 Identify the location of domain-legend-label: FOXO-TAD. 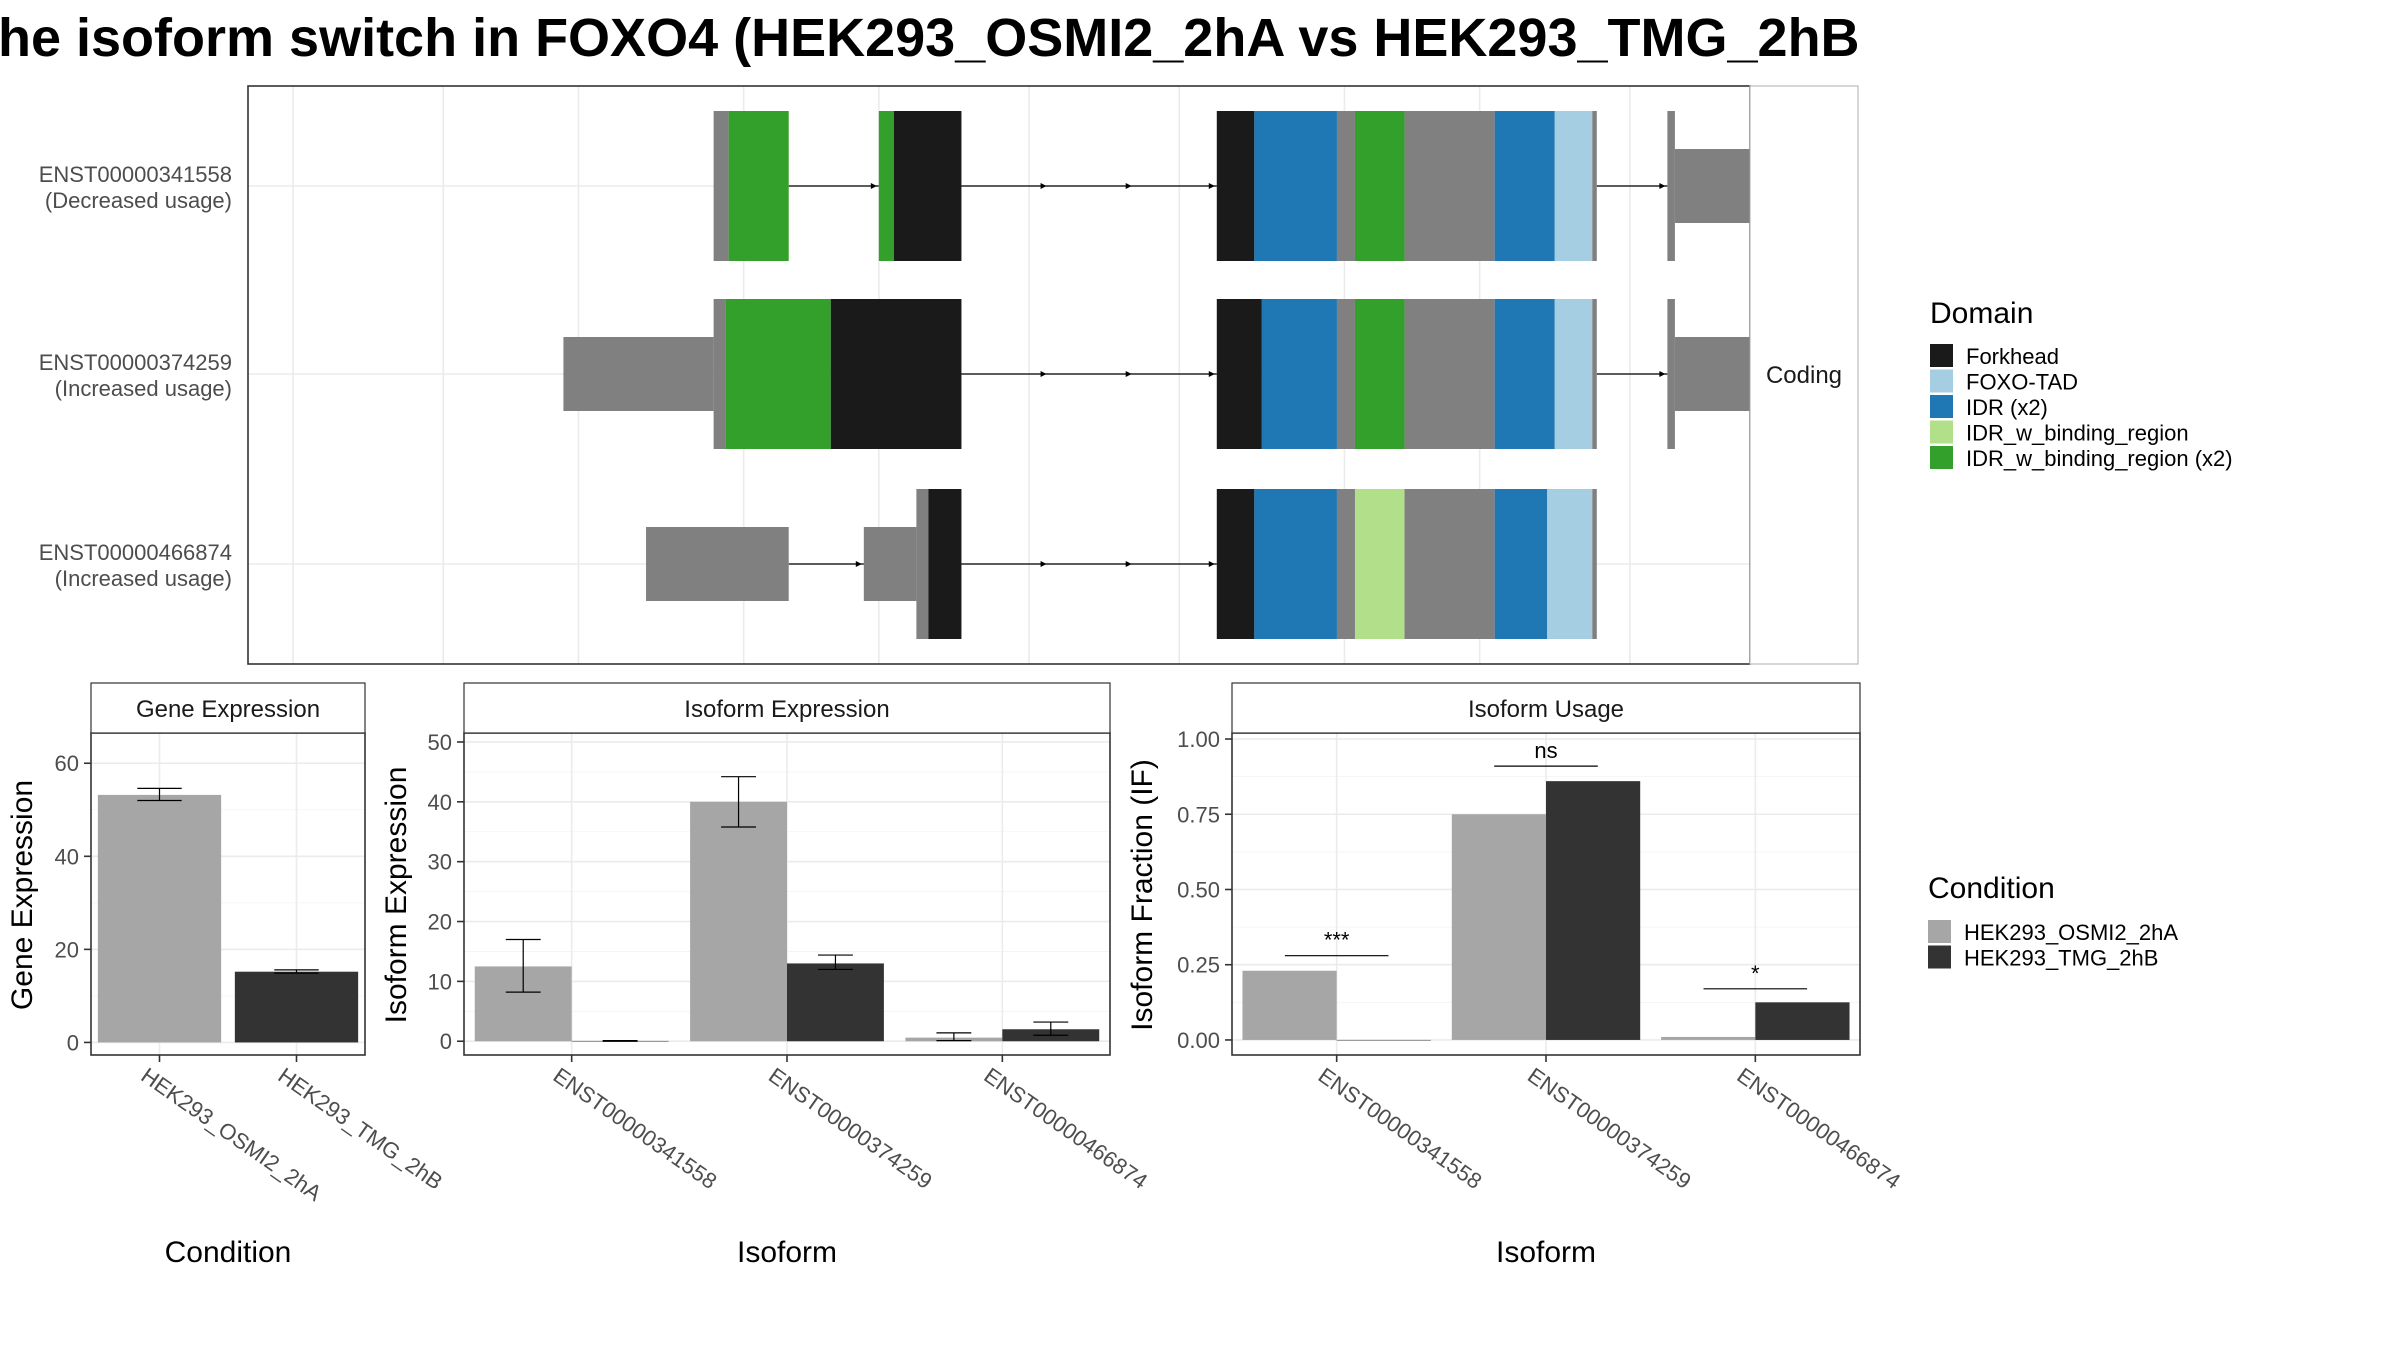
(2022, 382).